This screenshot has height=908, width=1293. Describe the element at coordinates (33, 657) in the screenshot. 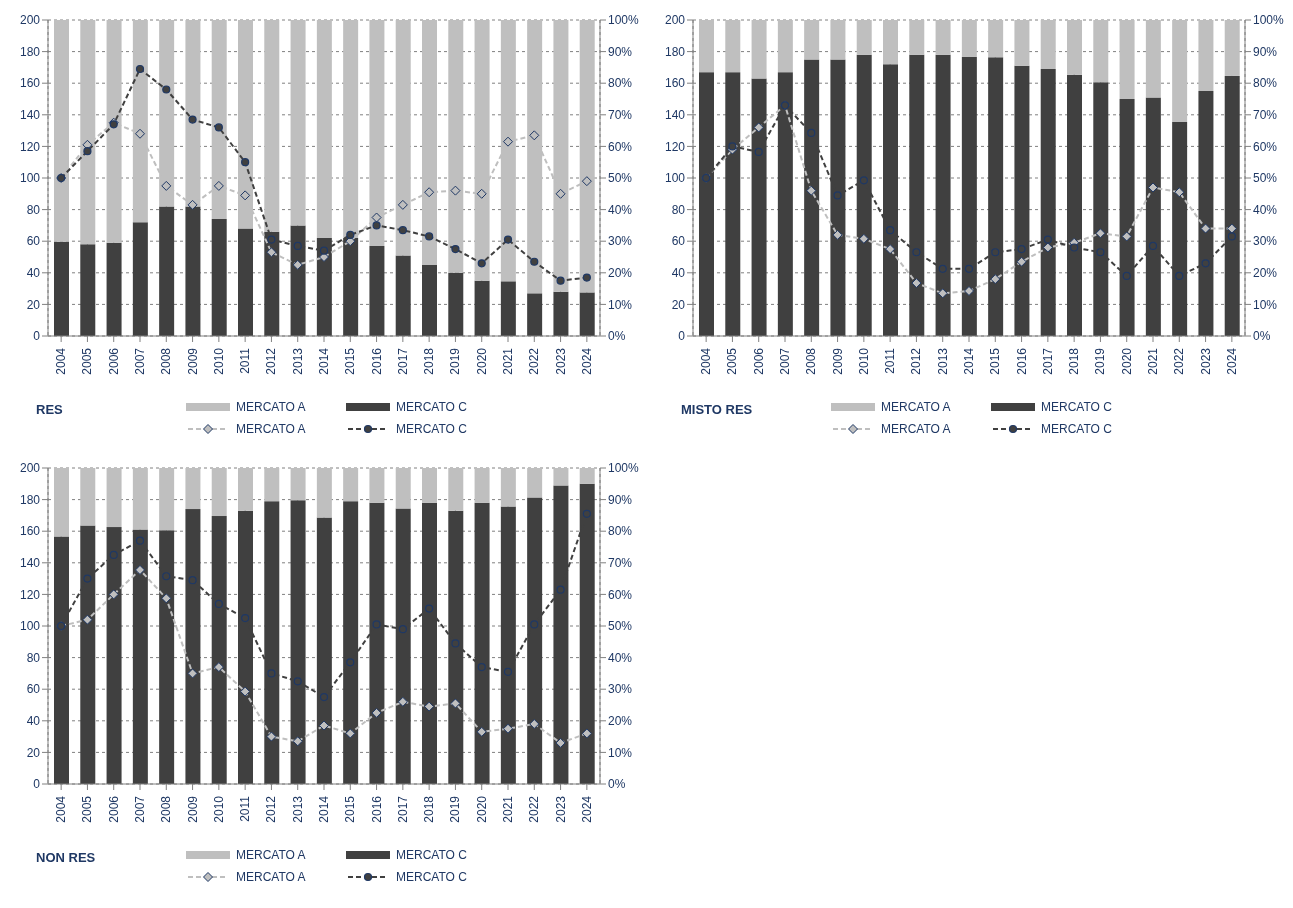

I see `y-tick-label: 80` at that location.